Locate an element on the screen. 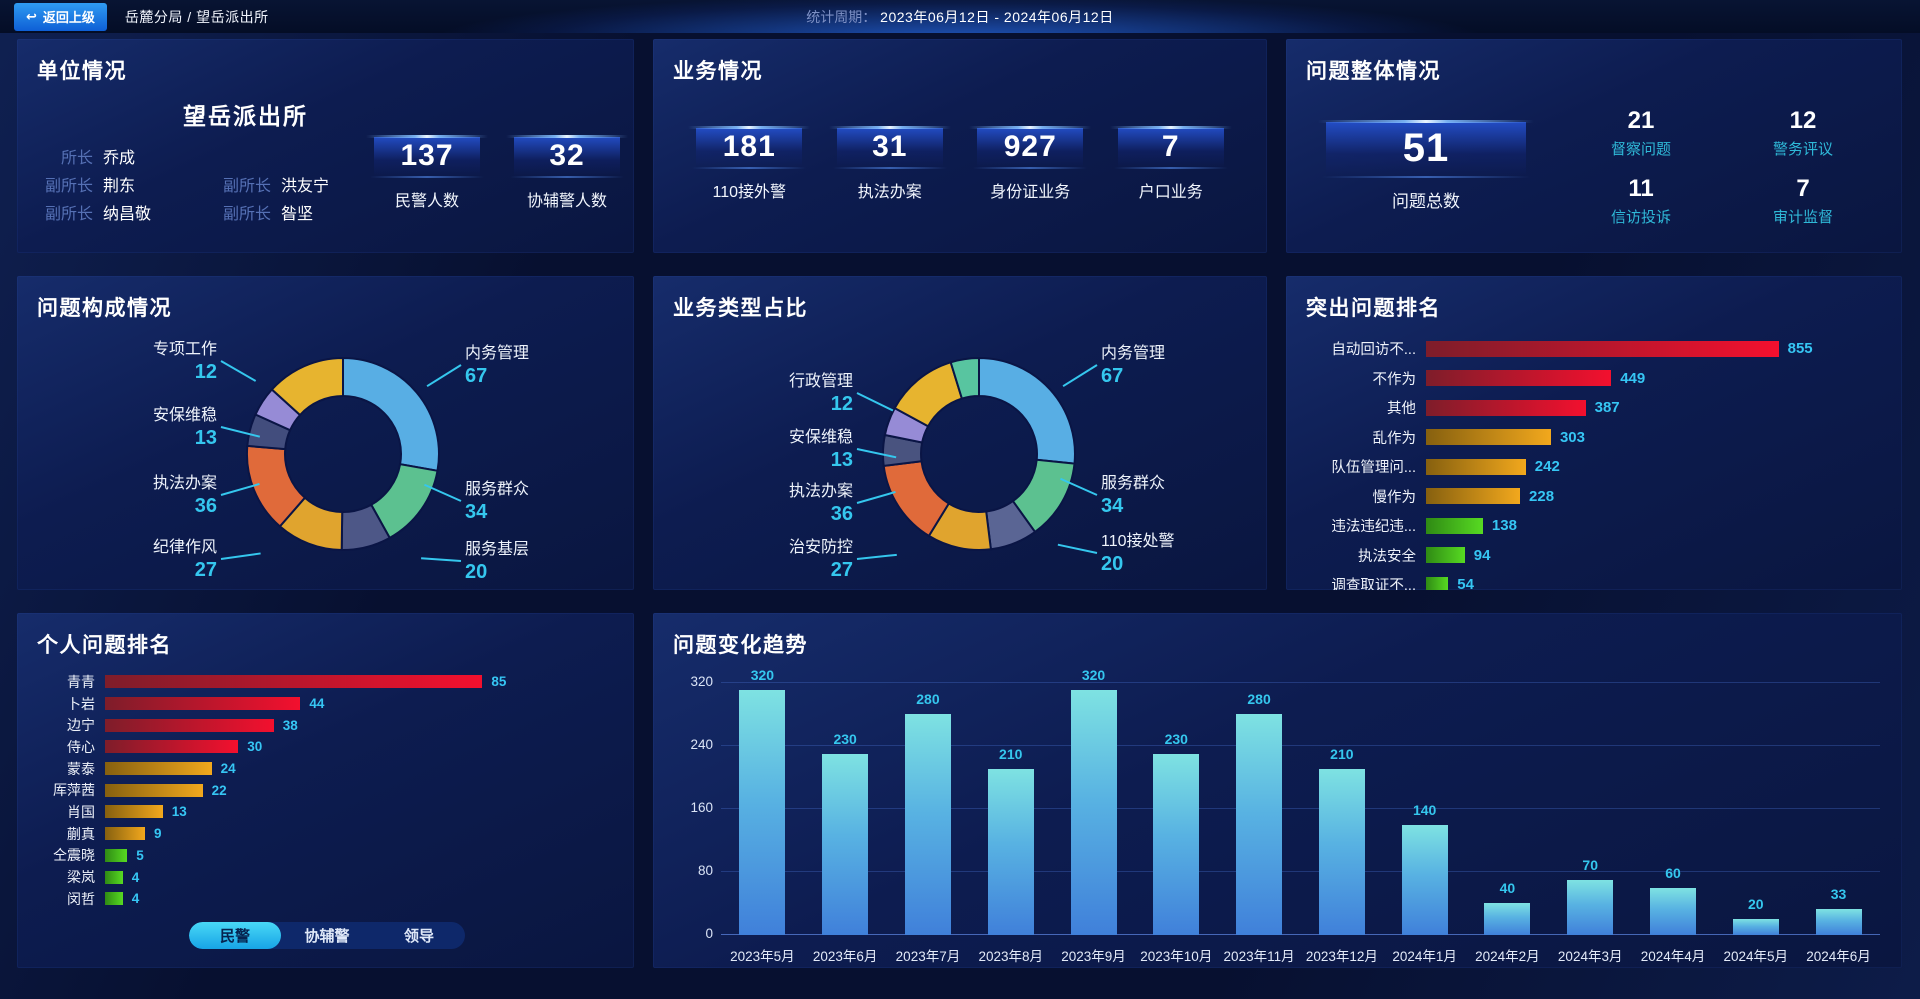 The height and width of the screenshot is (999, 1920). x-axis-label: 2023年9月 is located at coordinates (1093, 956).